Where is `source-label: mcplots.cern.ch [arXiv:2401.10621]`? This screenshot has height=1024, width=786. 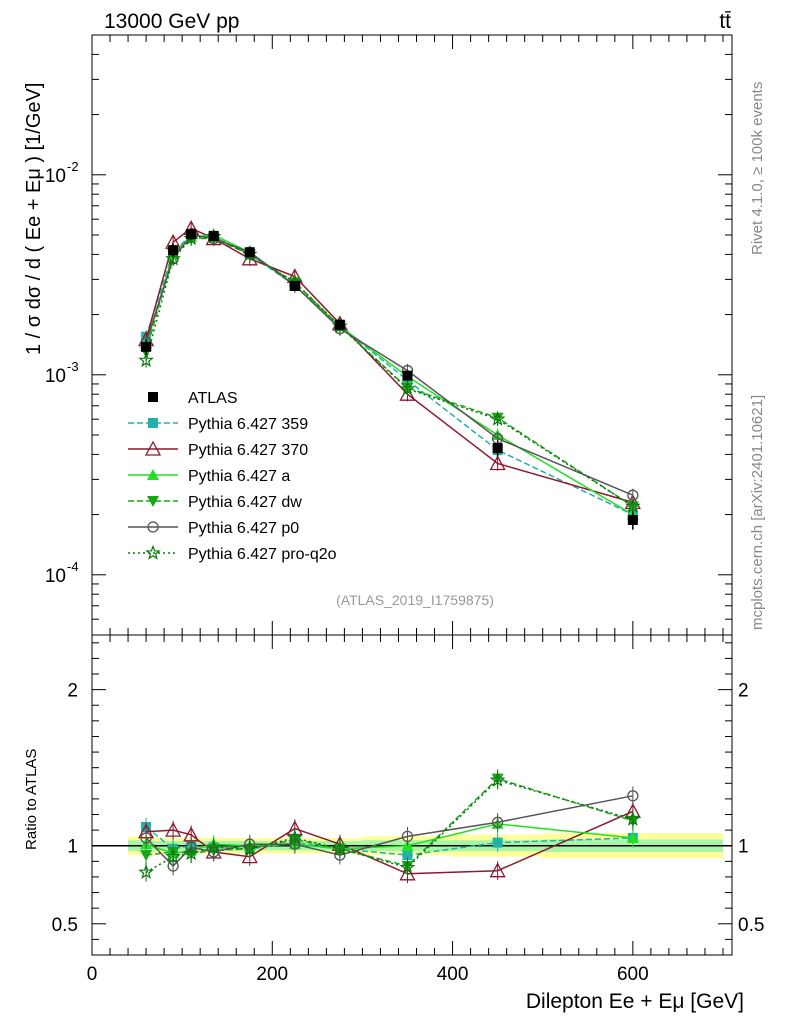
source-label: mcplots.cern.ch [arXiv:2401.10621] is located at coordinates (757, 512).